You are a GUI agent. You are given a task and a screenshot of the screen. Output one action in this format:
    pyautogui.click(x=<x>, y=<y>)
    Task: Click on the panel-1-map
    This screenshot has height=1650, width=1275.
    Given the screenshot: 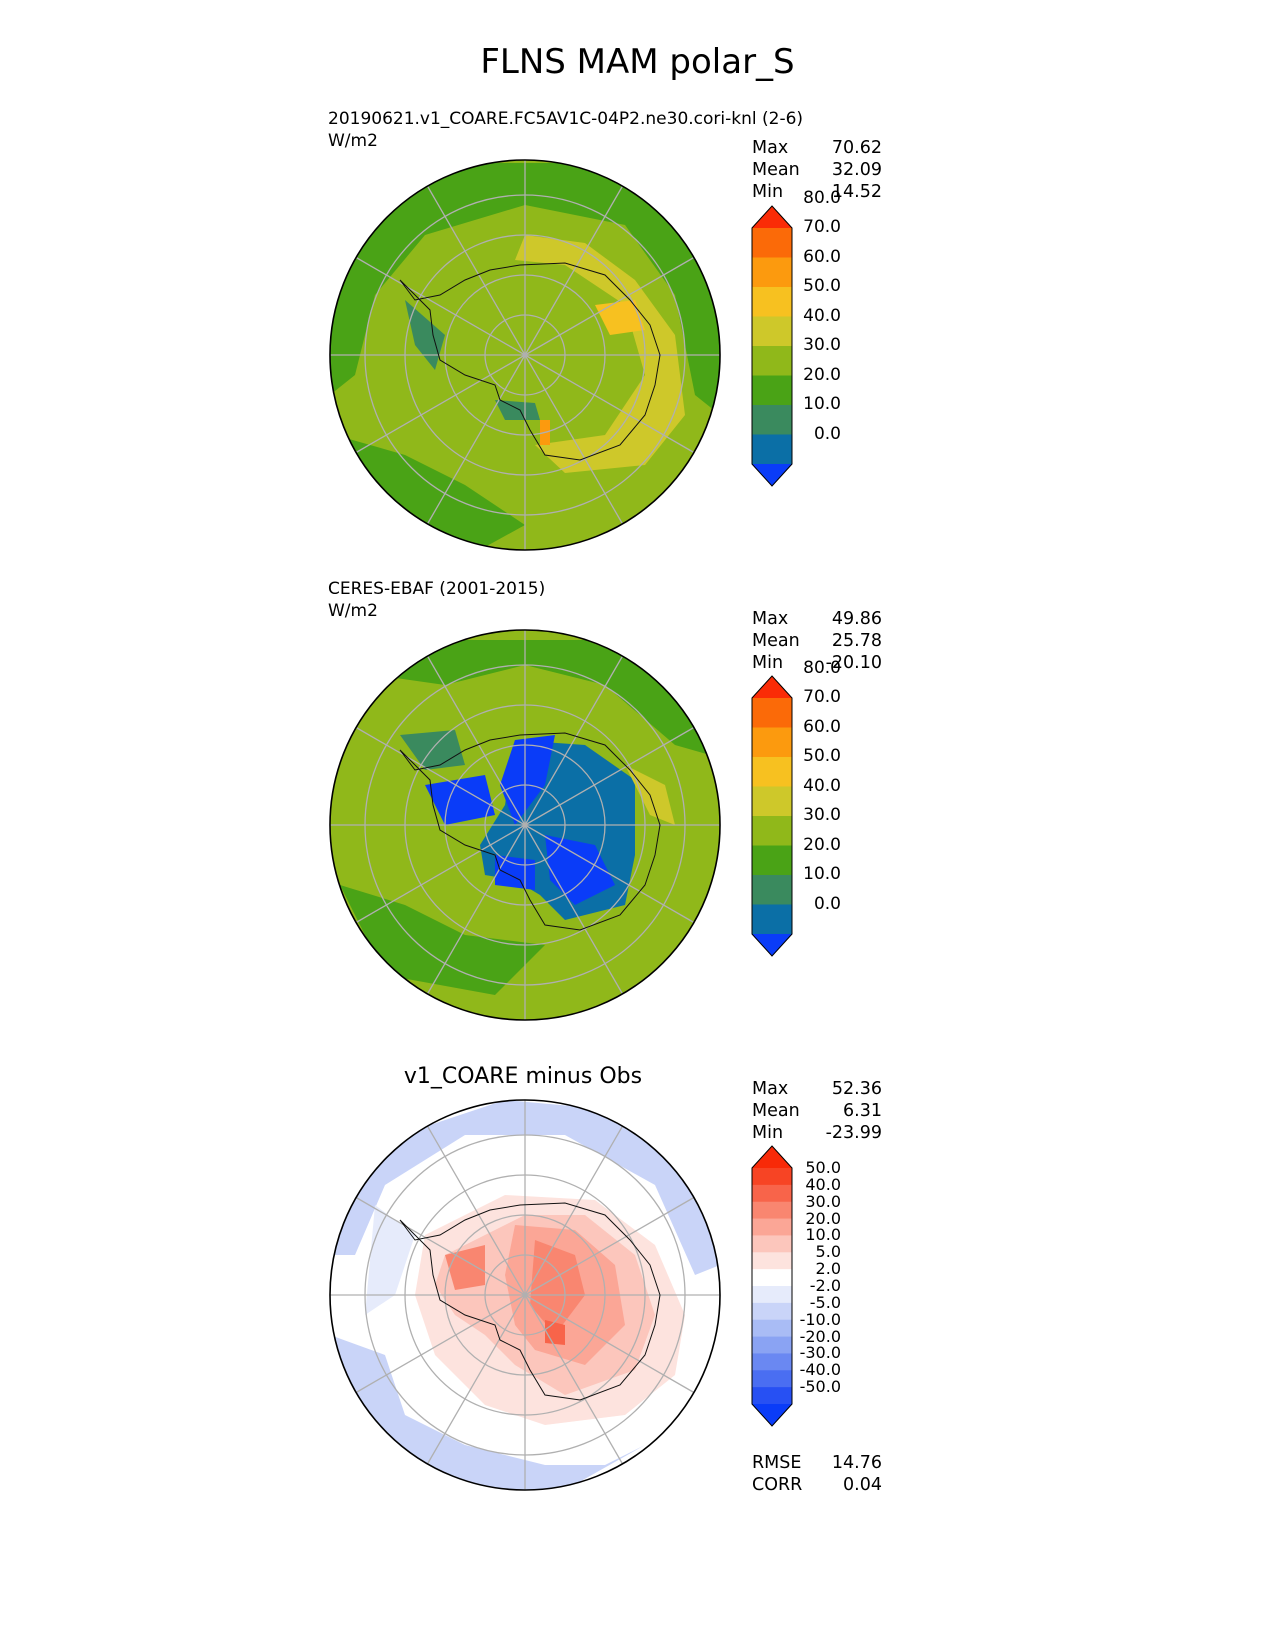 What is the action you would take?
    pyautogui.click(x=525, y=355)
    